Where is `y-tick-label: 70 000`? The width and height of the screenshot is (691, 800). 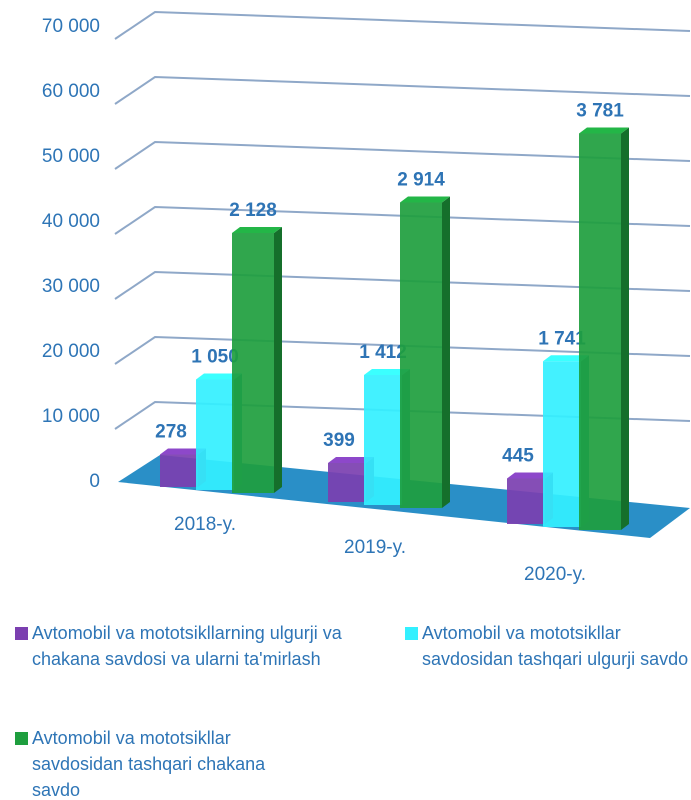
y-tick-label: 70 000 is located at coordinates (71, 26).